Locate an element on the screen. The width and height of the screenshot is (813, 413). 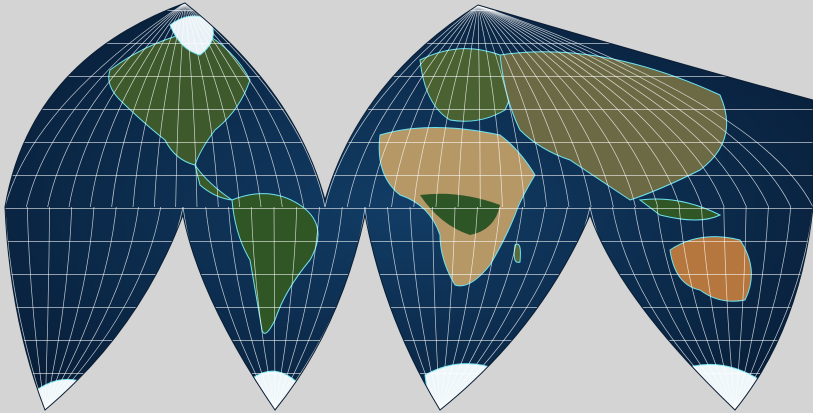
europe is located at coordinates (465, 85).